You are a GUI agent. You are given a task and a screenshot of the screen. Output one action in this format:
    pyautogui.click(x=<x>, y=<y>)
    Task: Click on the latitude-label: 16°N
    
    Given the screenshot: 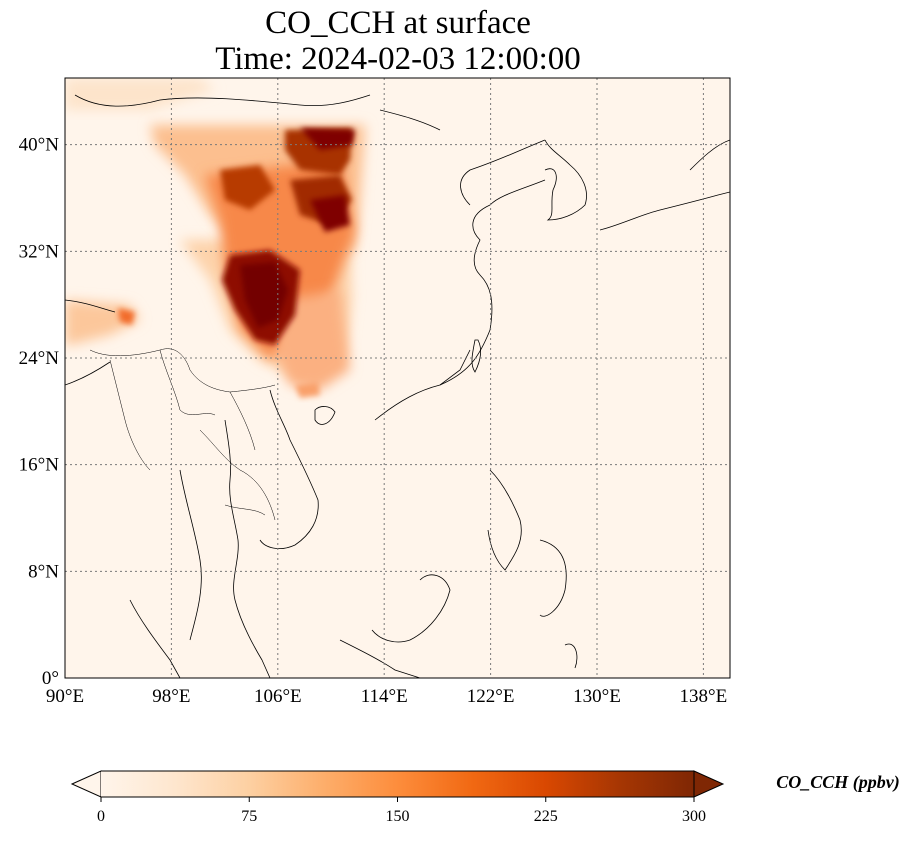 What is the action you would take?
    pyautogui.click(x=39, y=465)
    